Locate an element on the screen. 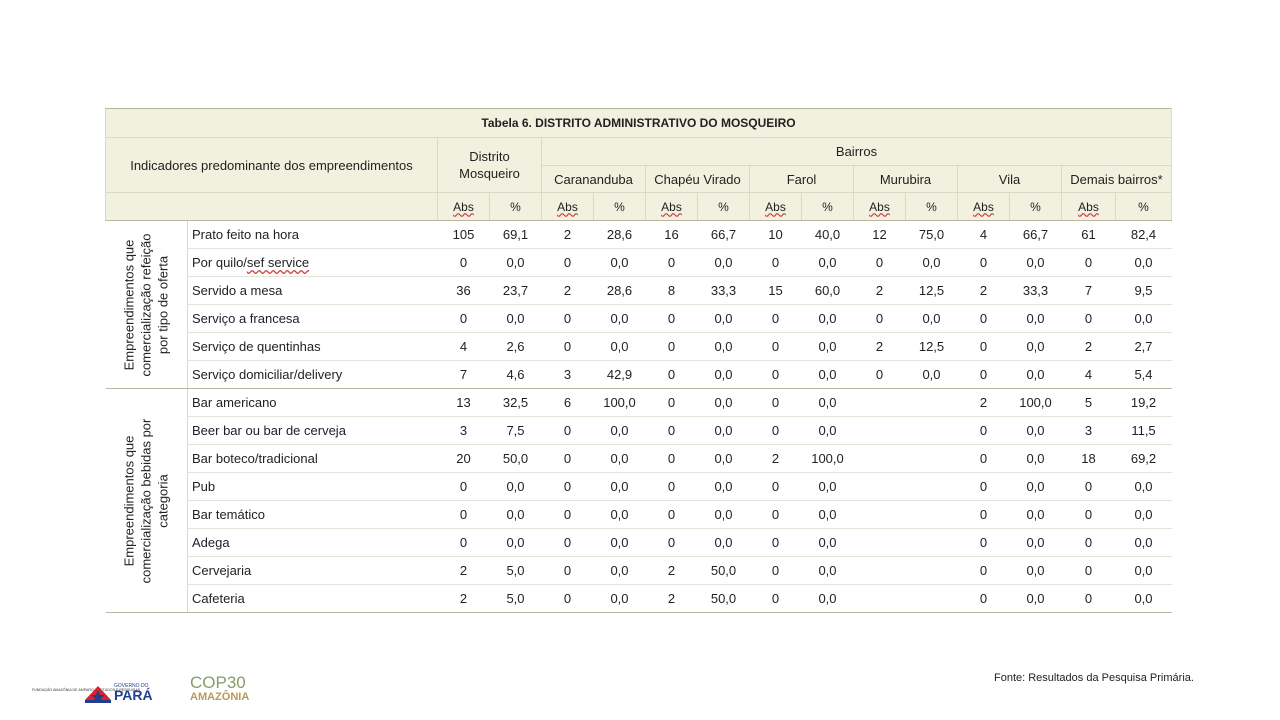  svg-text: COP30 is located at coordinates (218, 682).